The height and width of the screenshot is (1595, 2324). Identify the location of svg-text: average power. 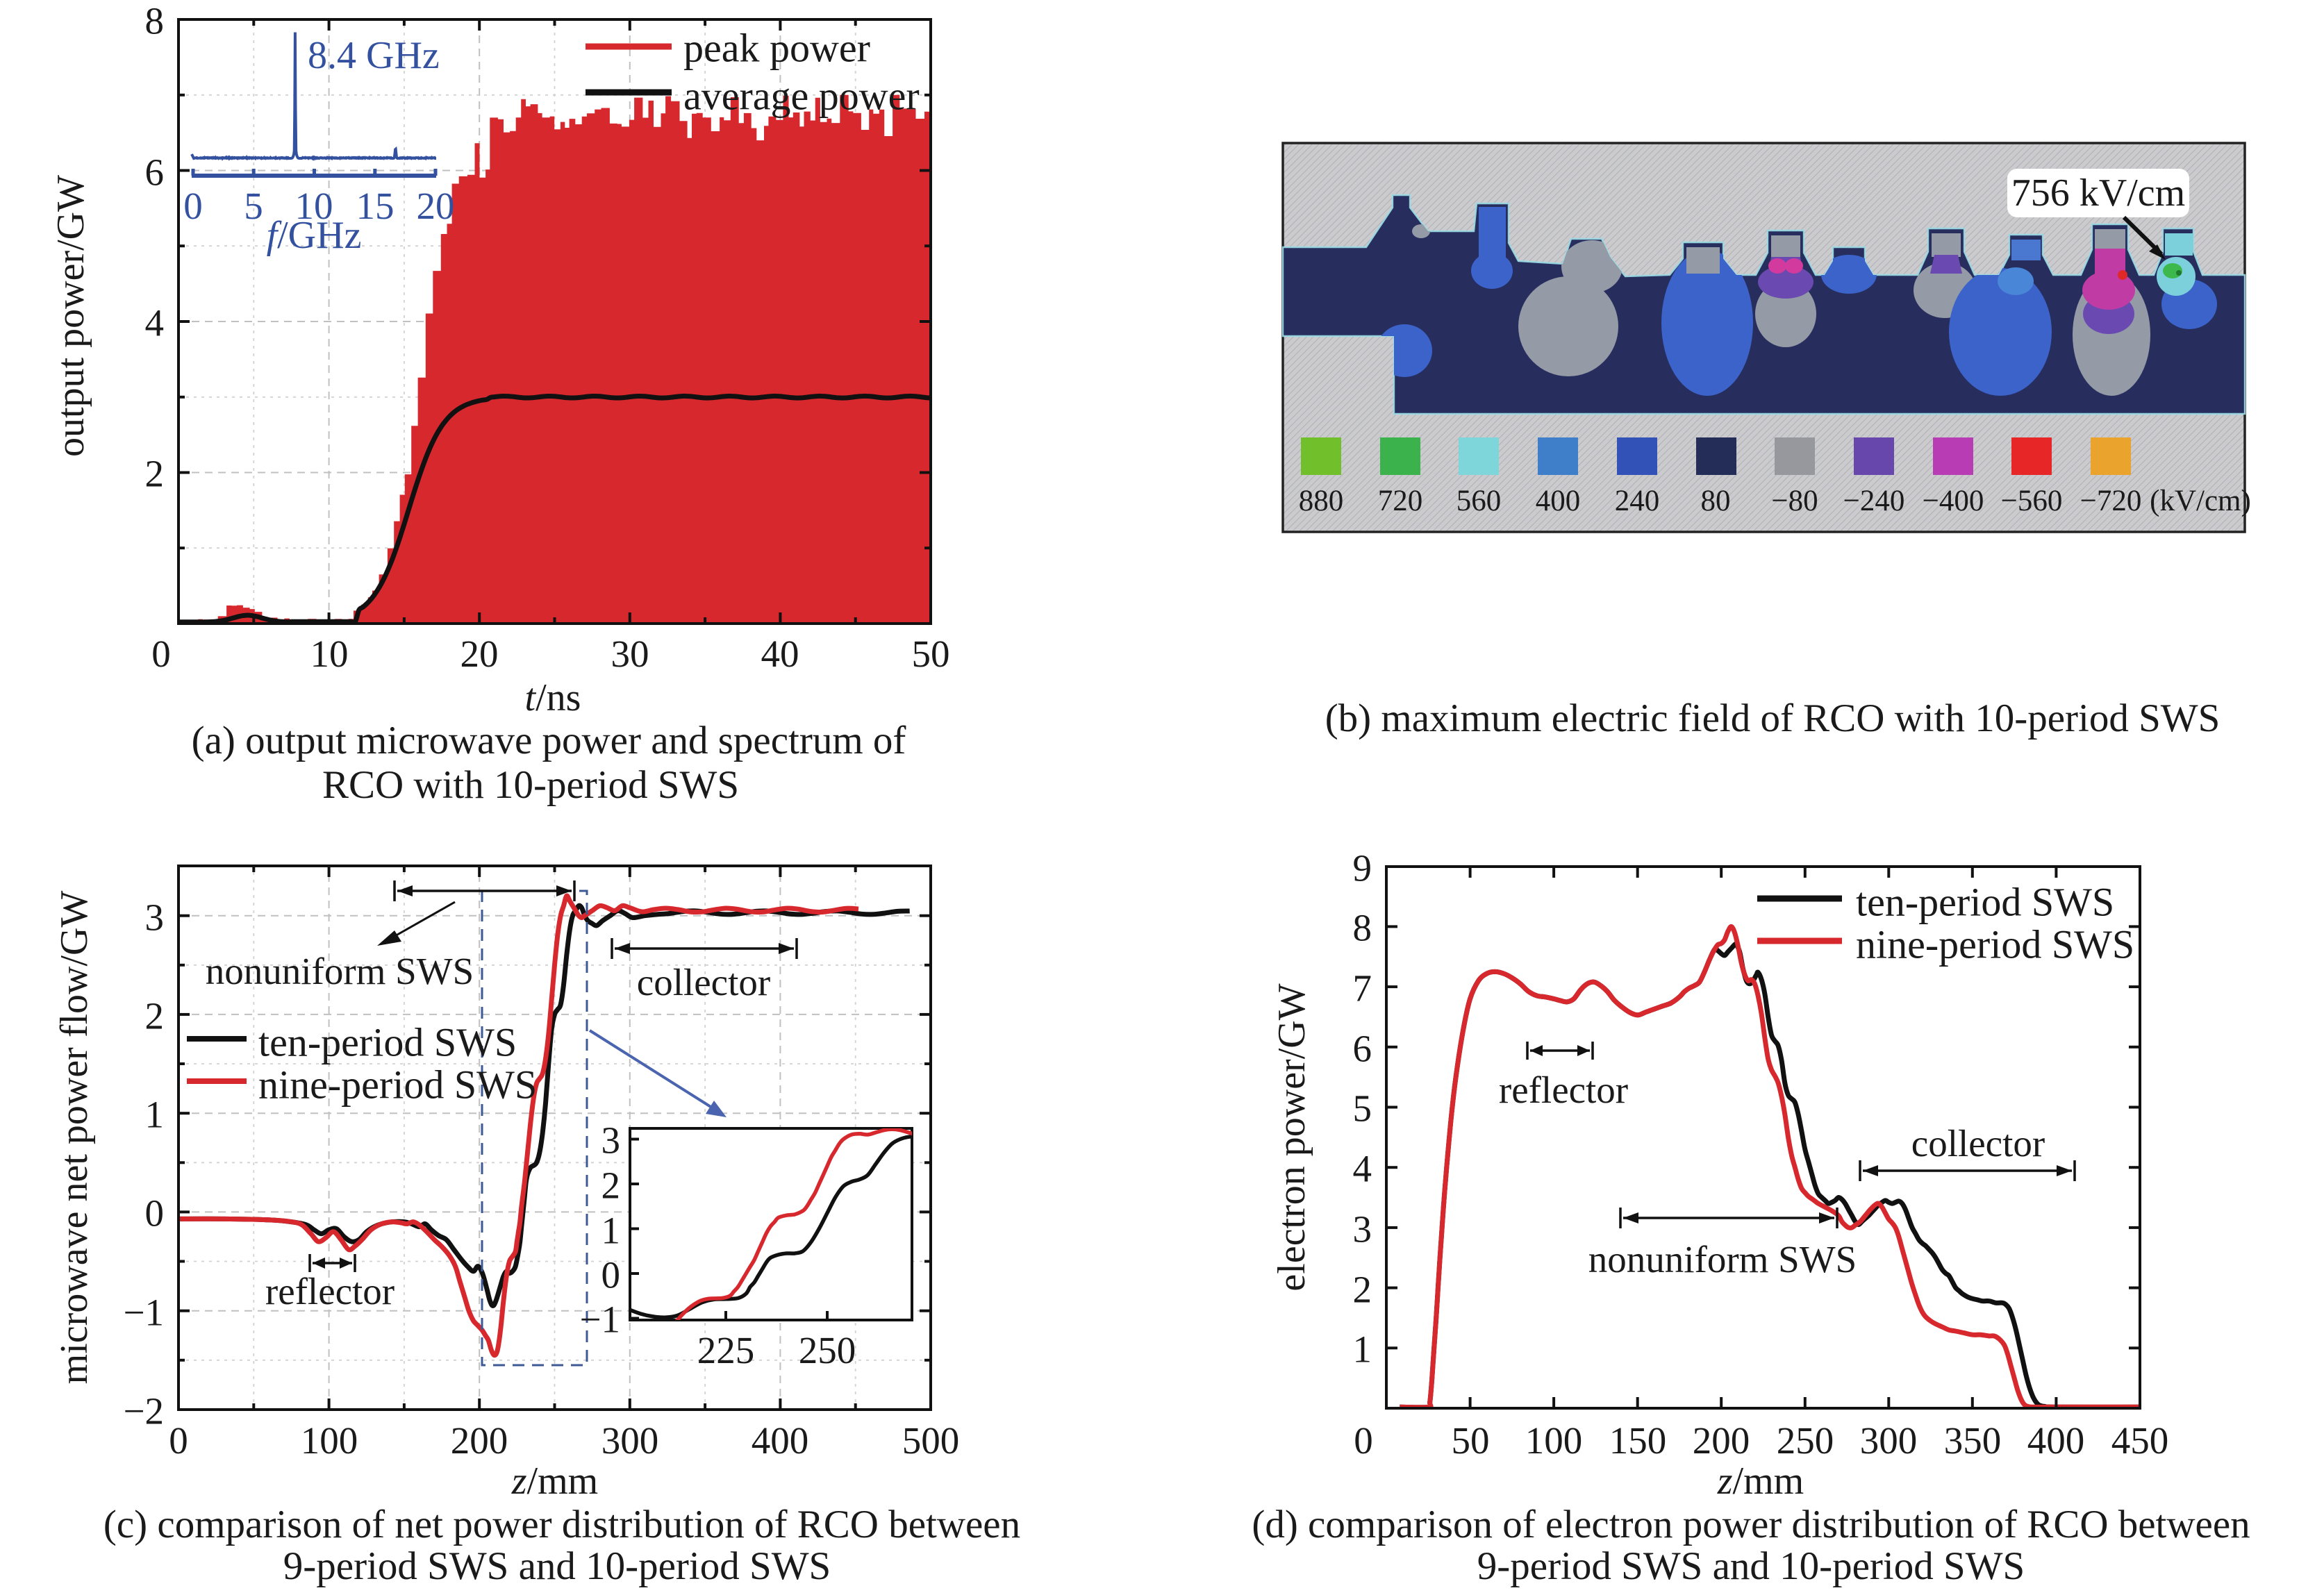
(801, 96).